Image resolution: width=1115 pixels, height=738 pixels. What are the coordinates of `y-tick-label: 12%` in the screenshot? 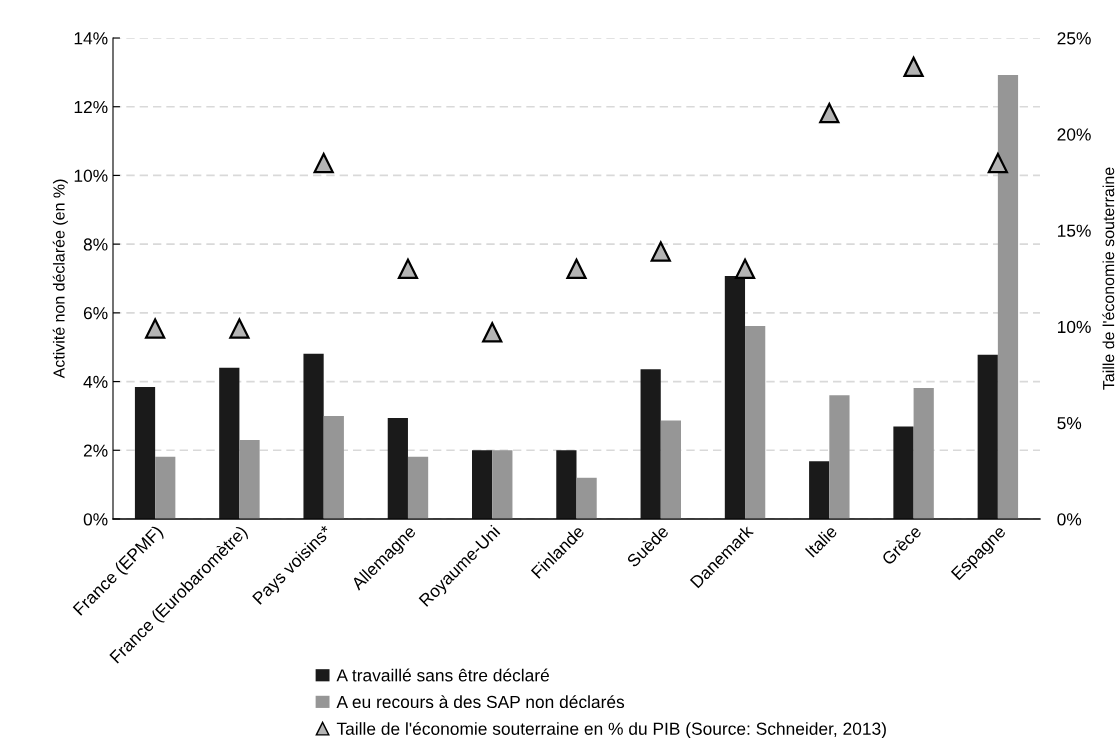 It's located at (91, 107).